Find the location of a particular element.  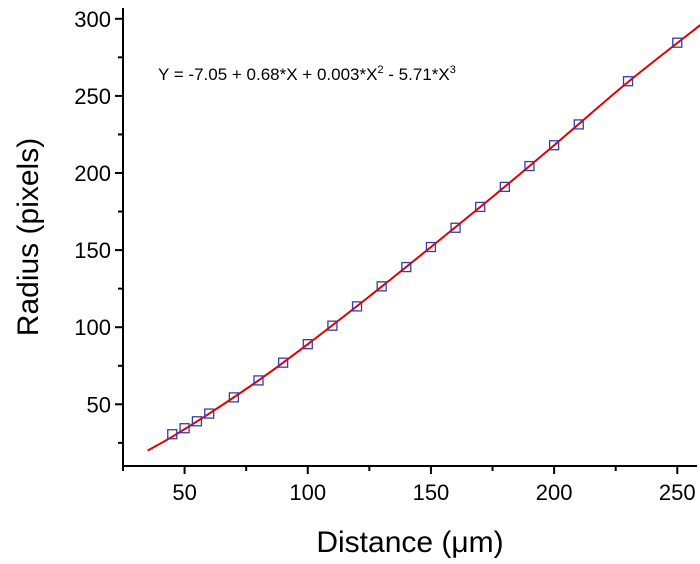

y-tick-label: 200 is located at coordinates (92, 173).